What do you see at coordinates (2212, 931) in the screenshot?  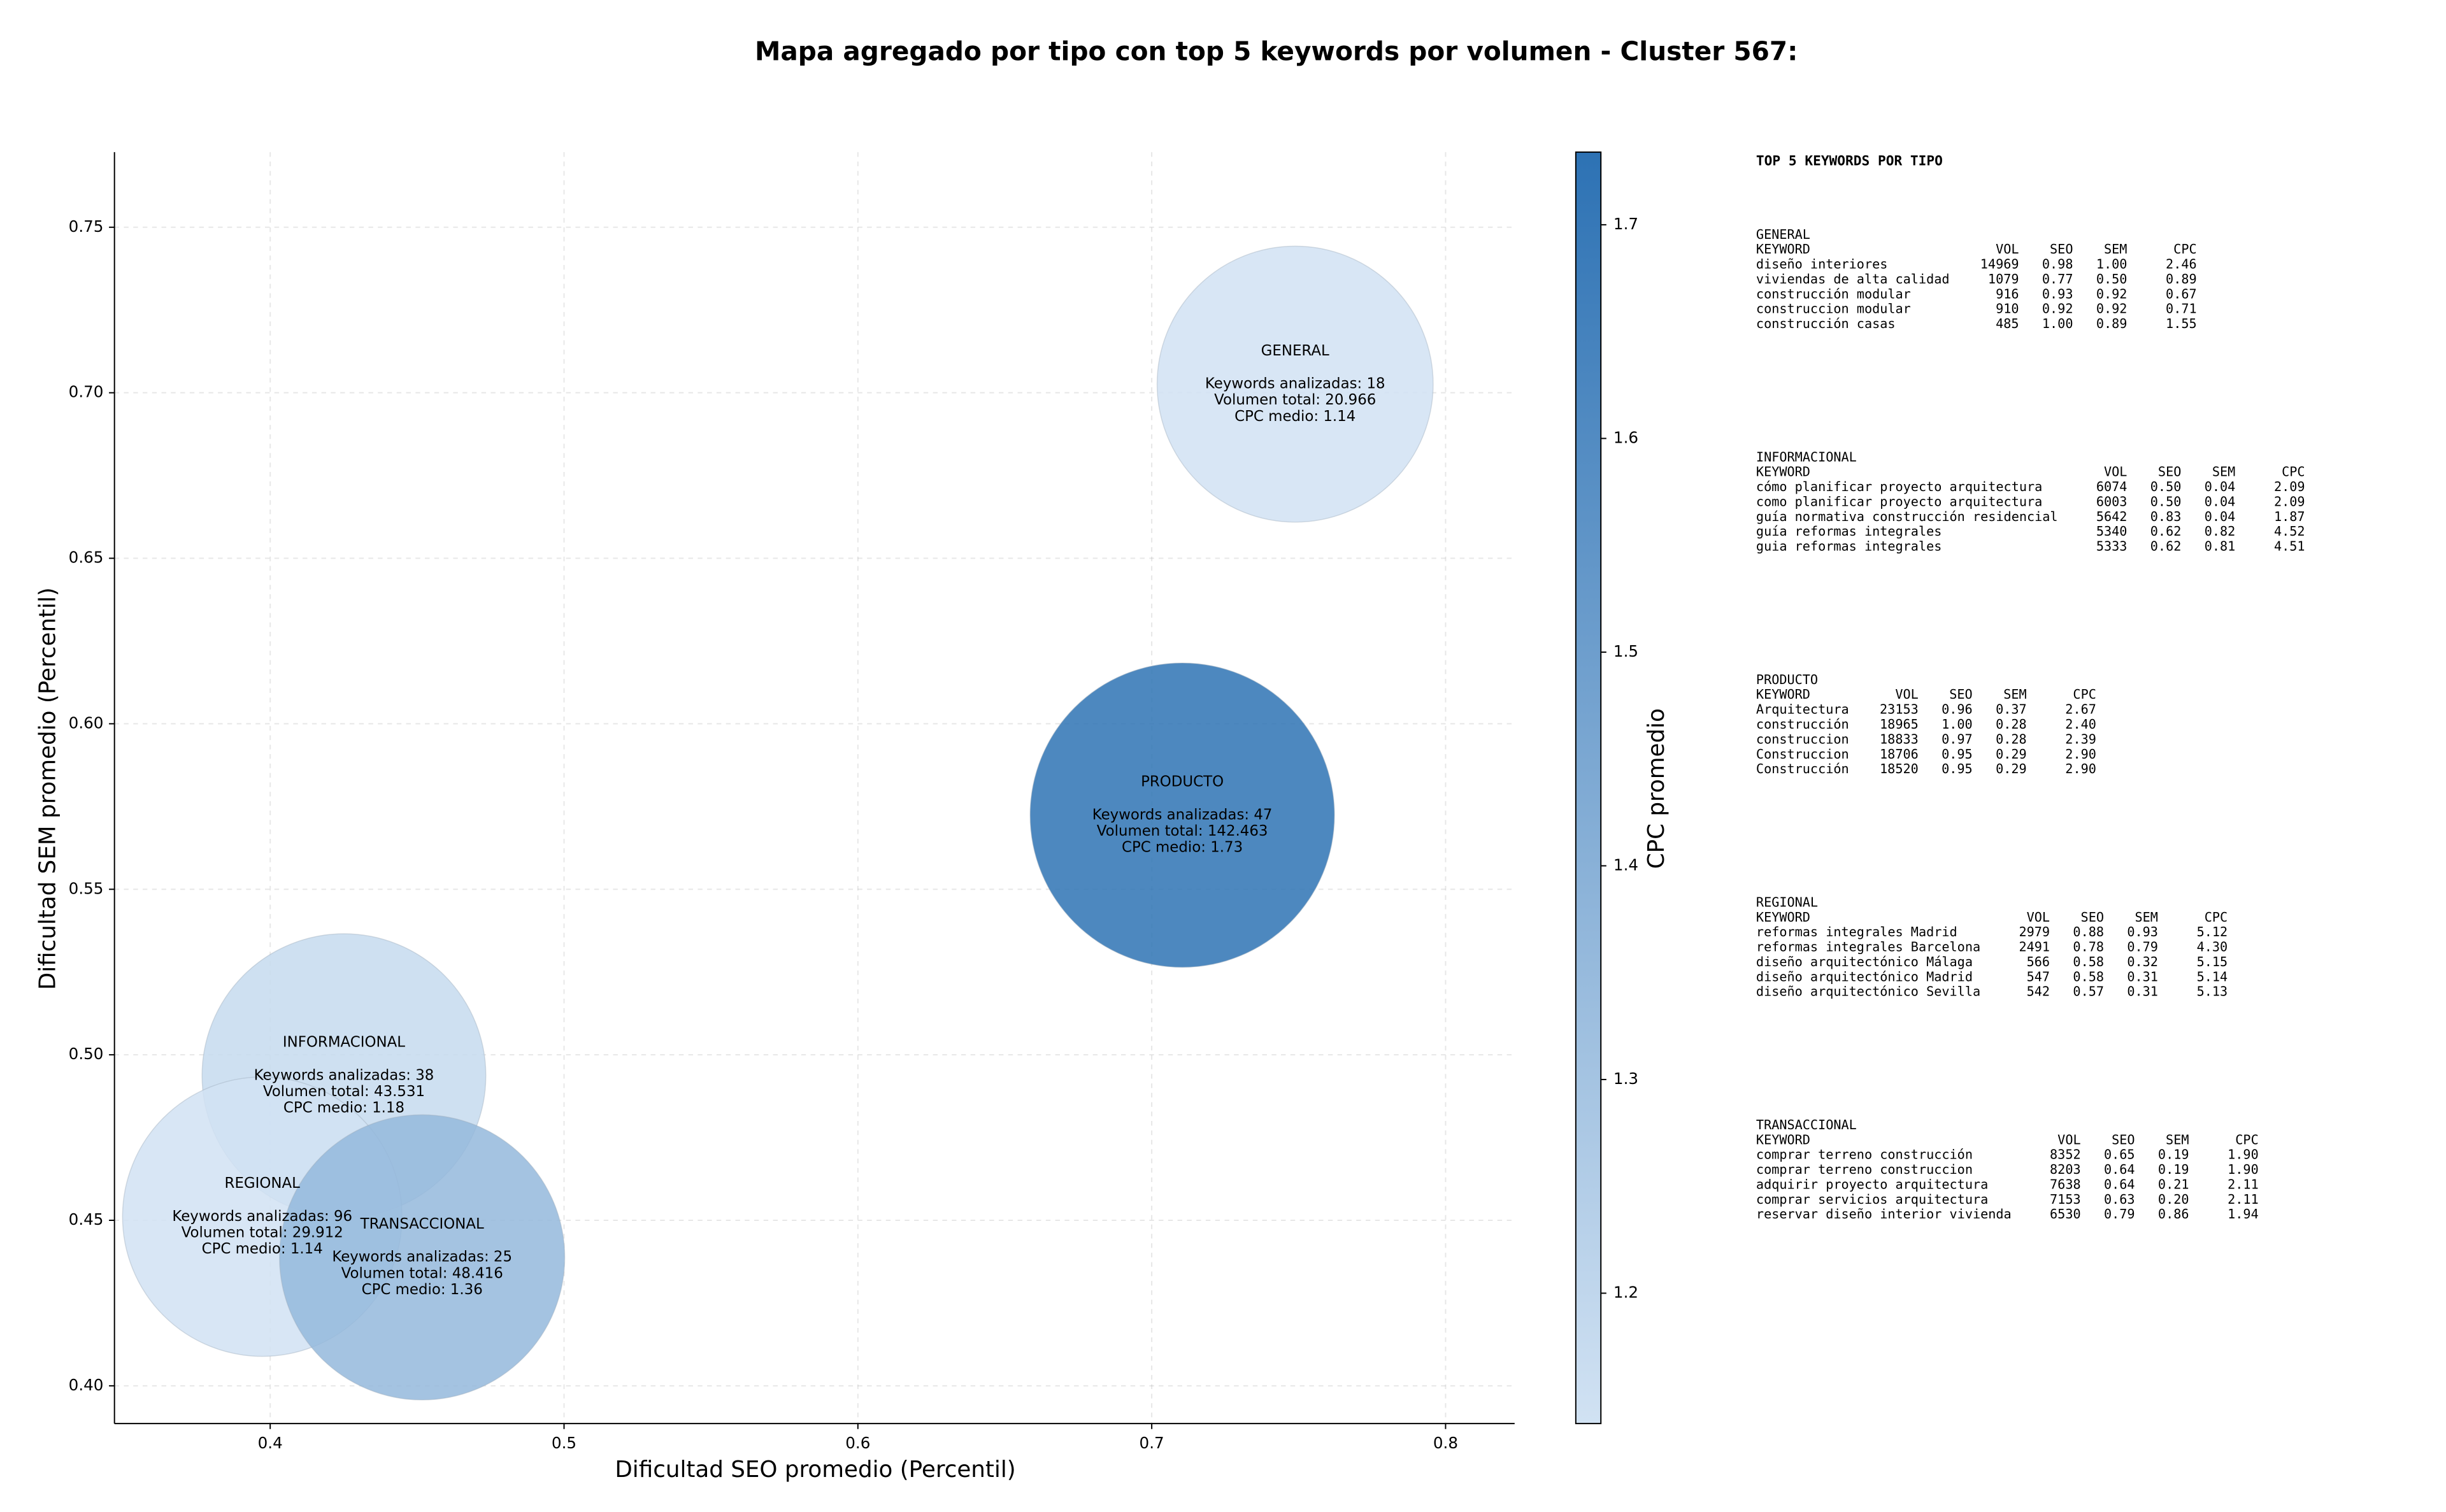 I see `table-cell: 5.12` at bounding box center [2212, 931].